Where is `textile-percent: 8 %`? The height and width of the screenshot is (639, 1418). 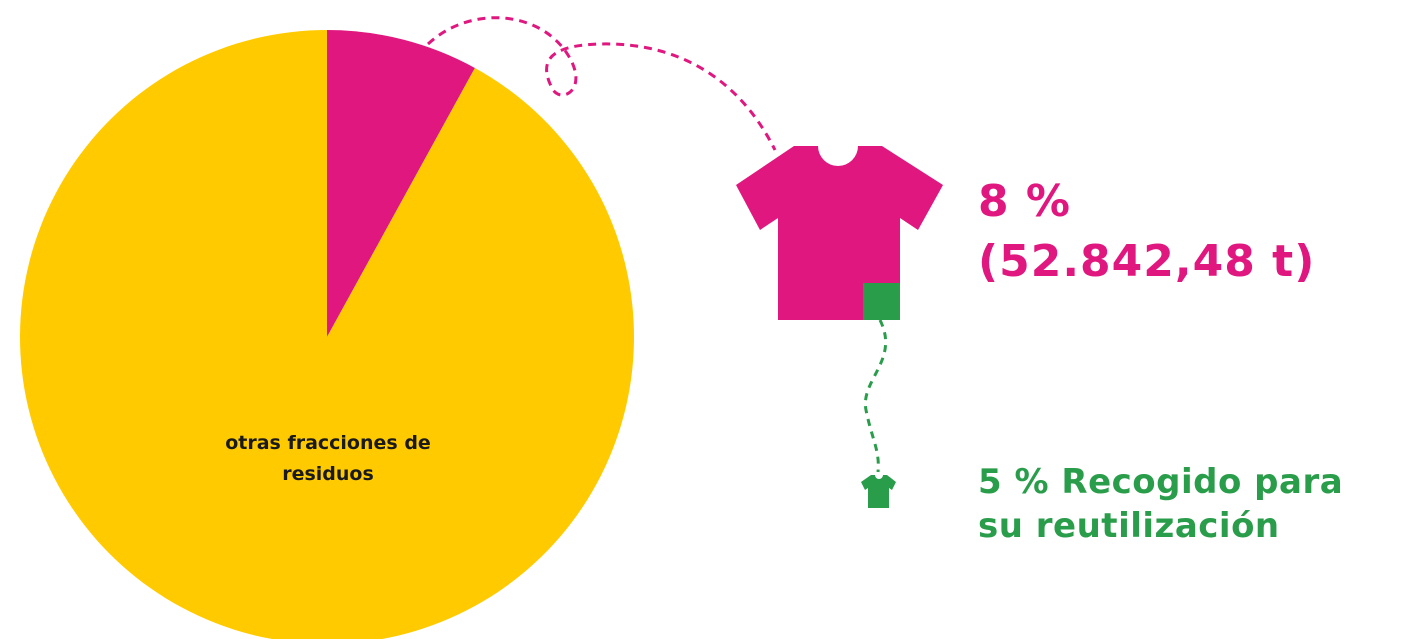 textile-percent: 8 % is located at coordinates (1025, 201).